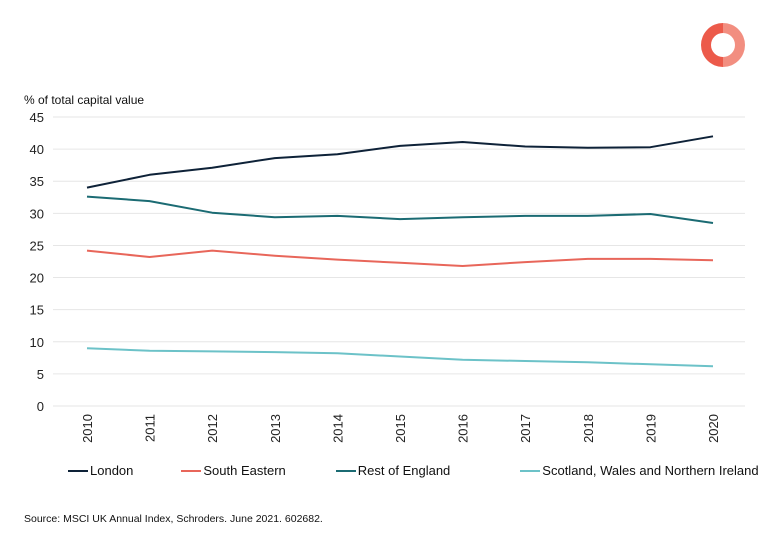 The width and height of the screenshot is (770, 546). I want to click on y-tick-label: 20, so click(37, 278).